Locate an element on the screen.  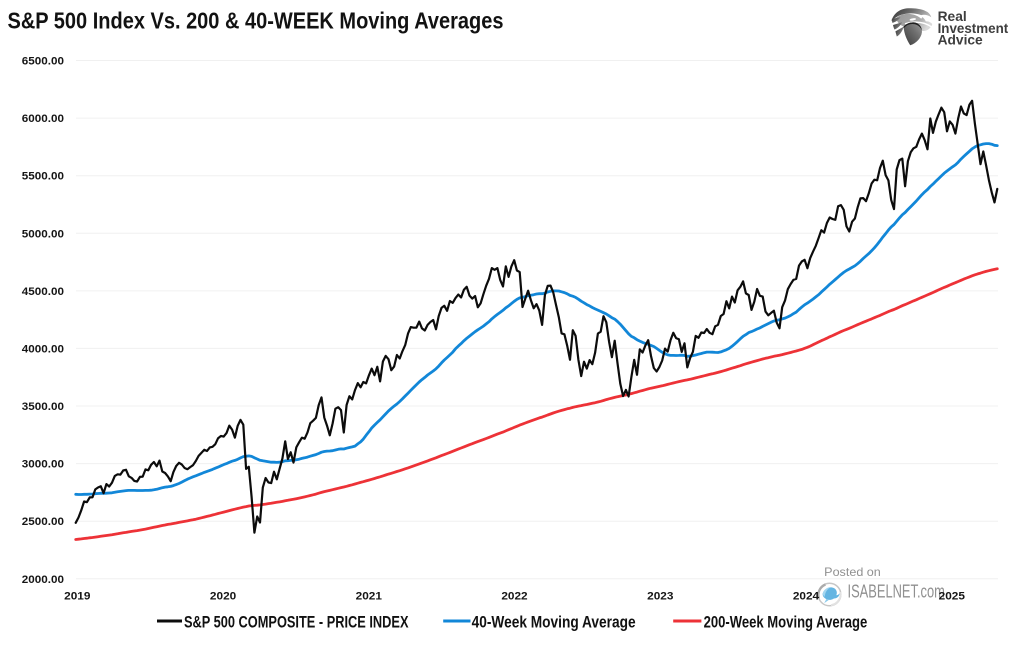
svg-text: 200-Week Moving Average is located at coordinates (786, 621).